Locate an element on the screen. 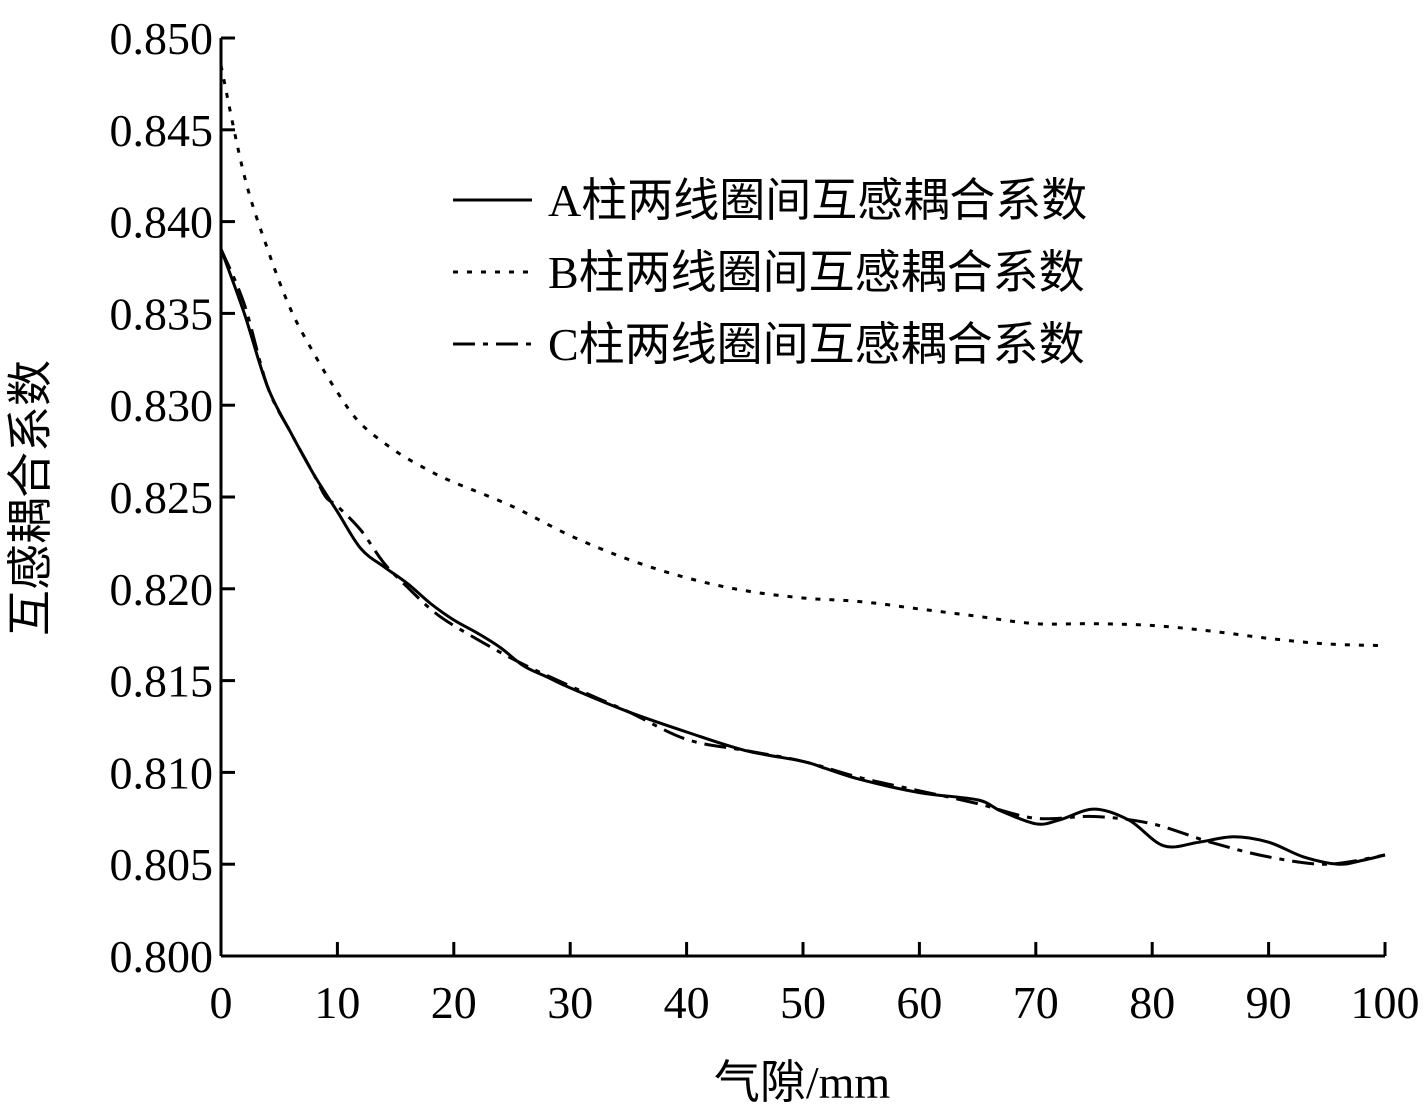 This screenshot has height=1113, width=1428. x-tick-label: 20 is located at coordinates (454, 1002).